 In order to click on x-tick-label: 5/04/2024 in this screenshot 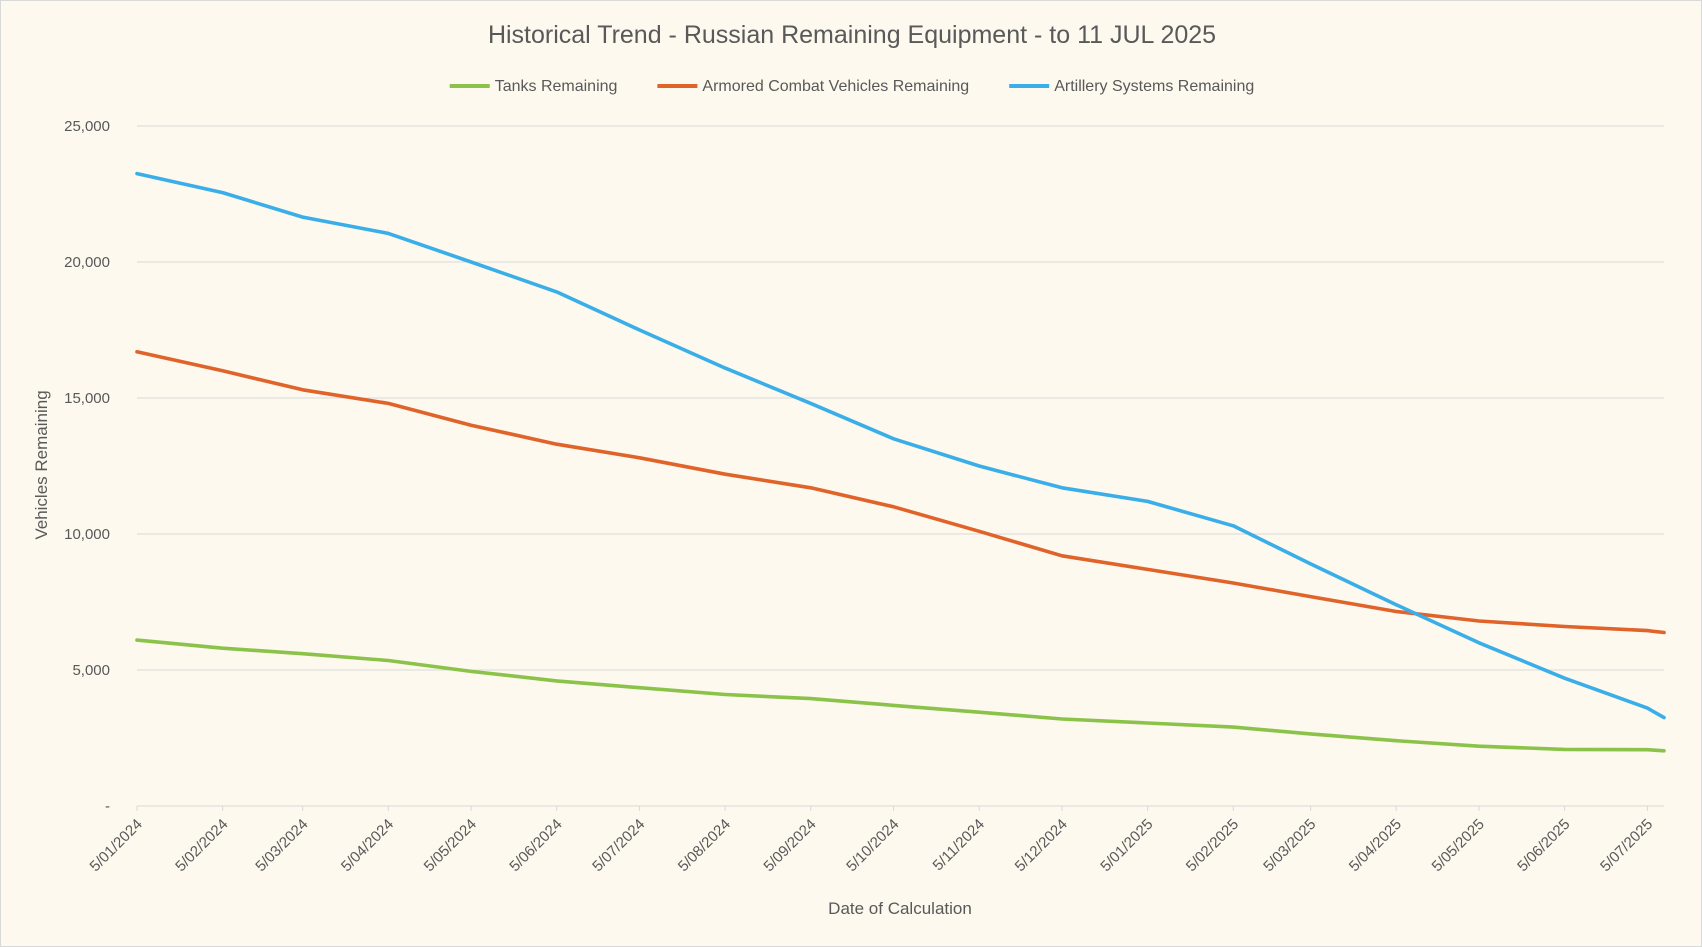, I will do `click(367, 845)`.